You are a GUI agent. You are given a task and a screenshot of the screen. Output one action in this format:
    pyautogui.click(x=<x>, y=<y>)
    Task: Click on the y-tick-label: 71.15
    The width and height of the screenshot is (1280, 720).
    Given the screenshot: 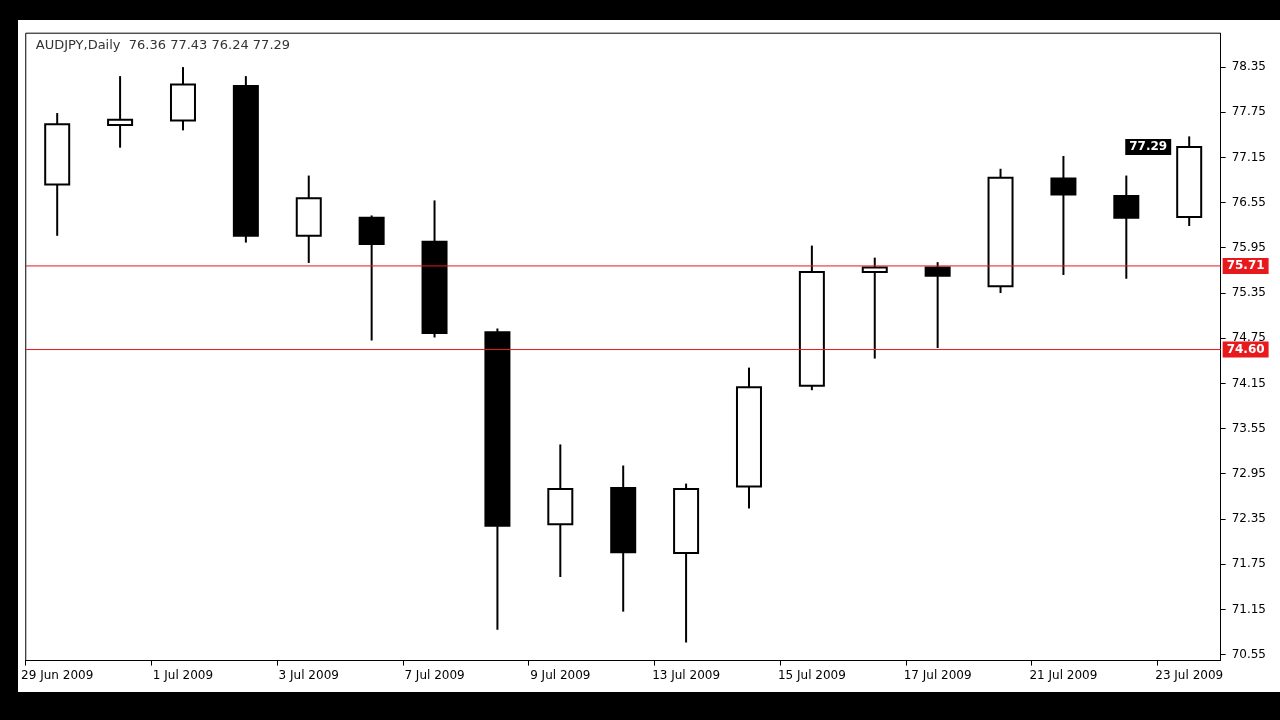 What is the action you would take?
    pyautogui.click(x=1249, y=608)
    